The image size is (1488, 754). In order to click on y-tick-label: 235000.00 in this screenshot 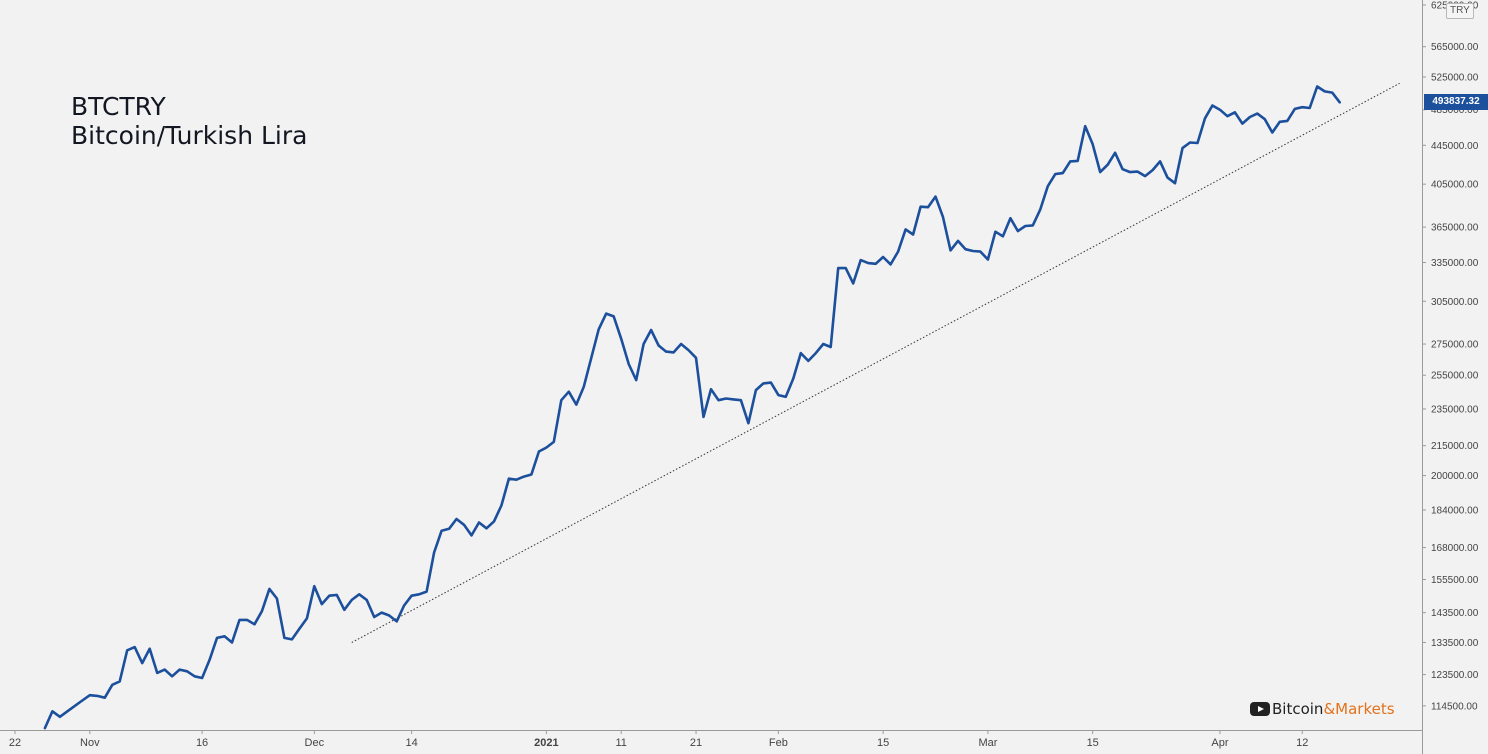, I will do `click(1455, 409)`.